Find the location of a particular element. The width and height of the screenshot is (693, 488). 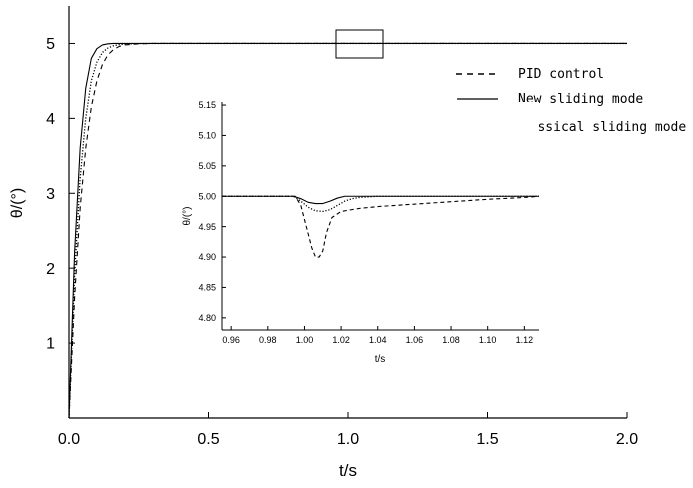

legend-item-classical-sliding: Classical sliding mode is located at coordinates (571, 127).